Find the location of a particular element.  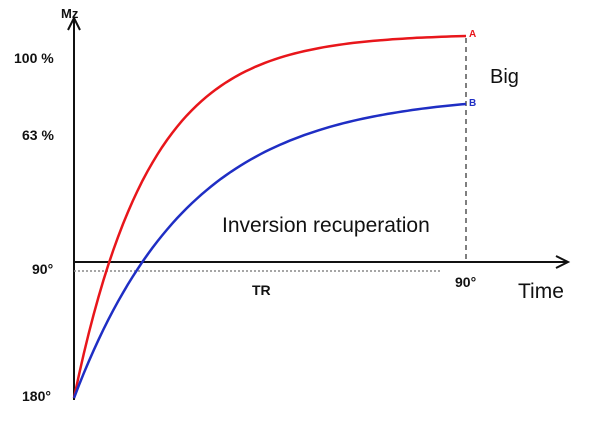

label-tr: TR is located at coordinates (261, 290).